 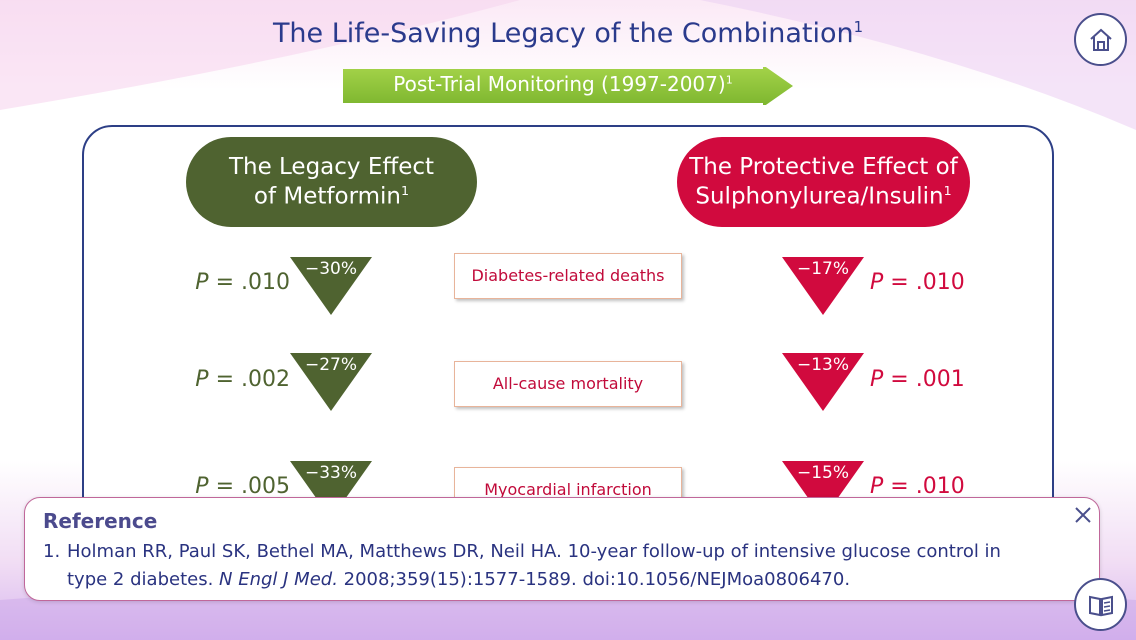 I want to click on close-icon, so click(x=1083, y=515).